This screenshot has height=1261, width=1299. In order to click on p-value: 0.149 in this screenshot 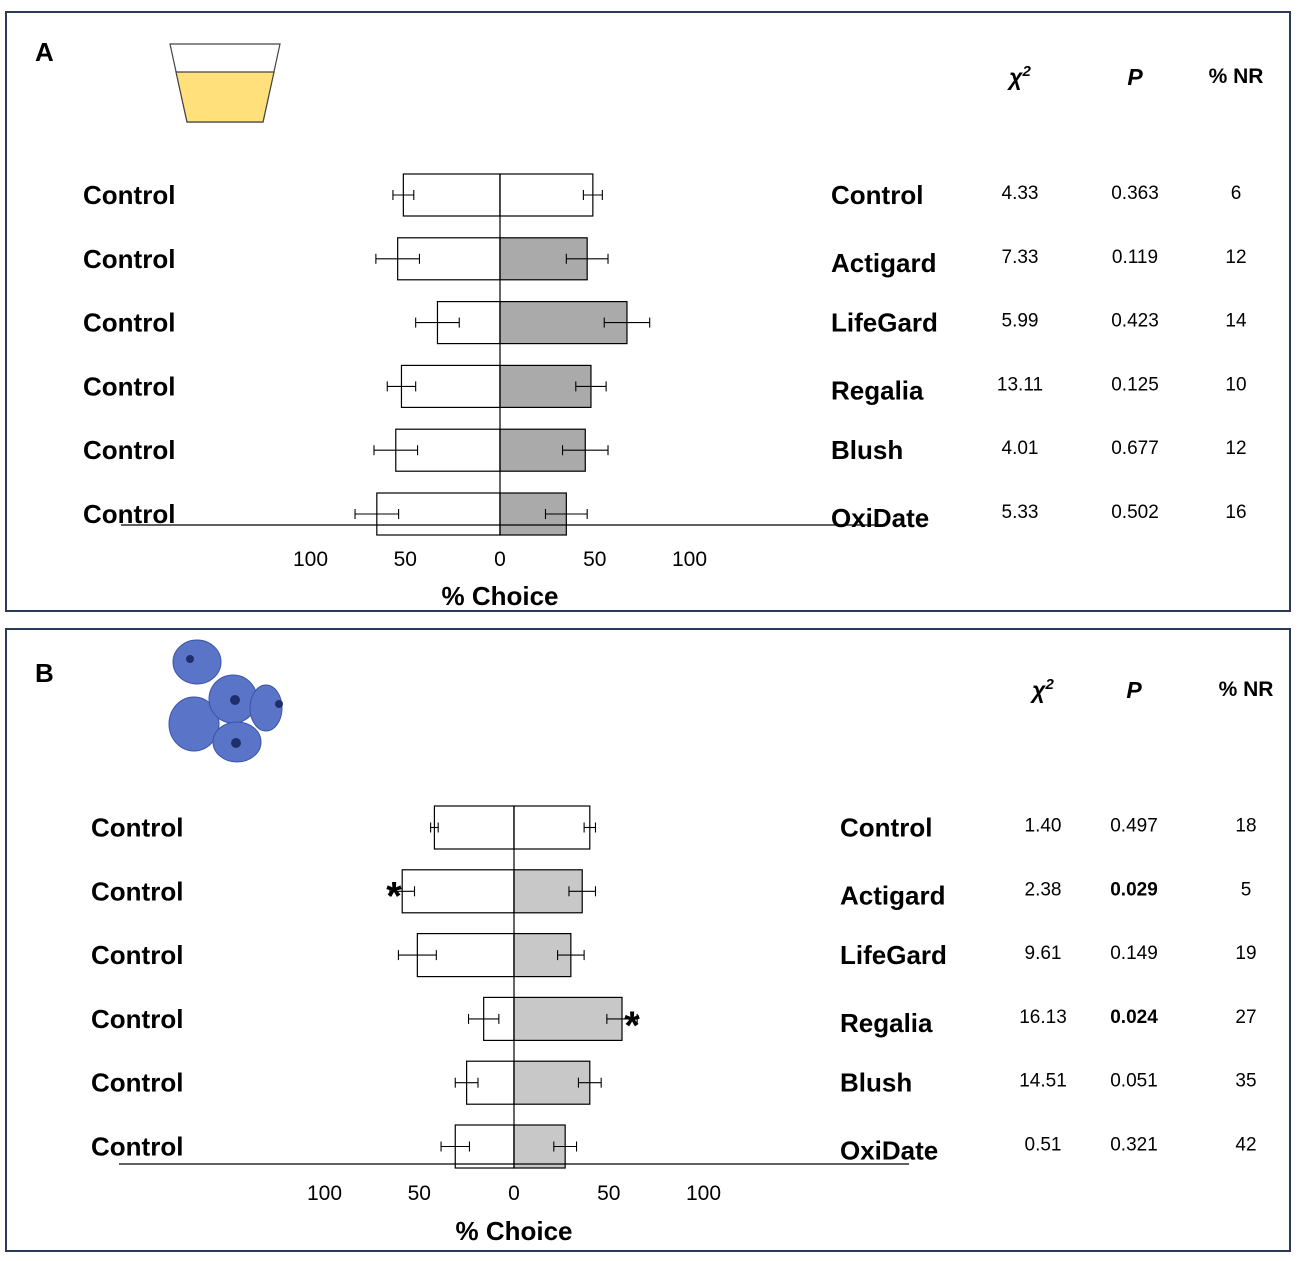, I will do `click(1134, 953)`.